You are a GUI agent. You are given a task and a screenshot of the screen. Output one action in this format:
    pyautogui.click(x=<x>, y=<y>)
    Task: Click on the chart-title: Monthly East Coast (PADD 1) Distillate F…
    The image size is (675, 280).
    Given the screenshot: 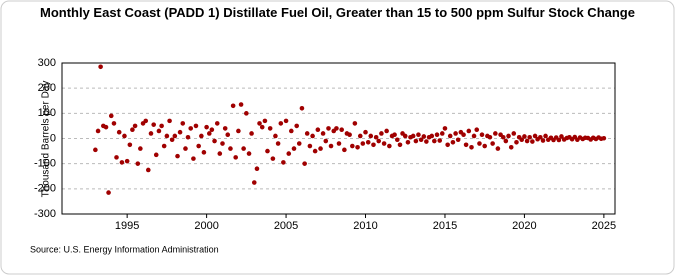 What is the action you would take?
    pyautogui.click(x=337, y=12)
    